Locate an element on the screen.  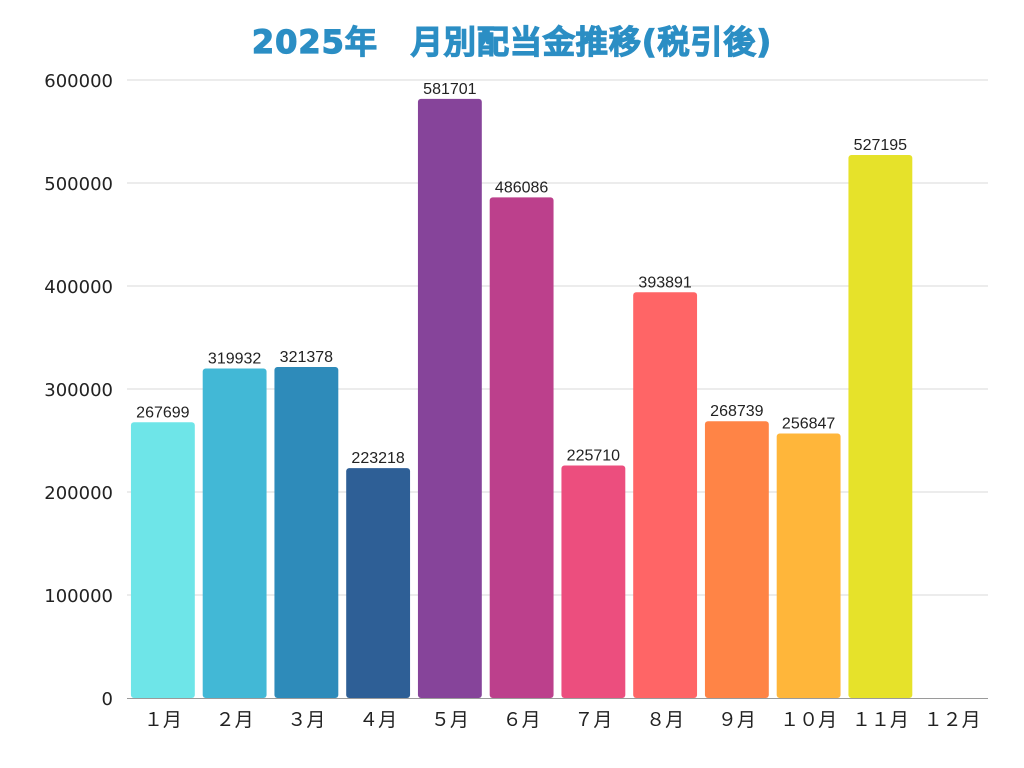
data-label: 527195 is located at coordinates (880, 145).